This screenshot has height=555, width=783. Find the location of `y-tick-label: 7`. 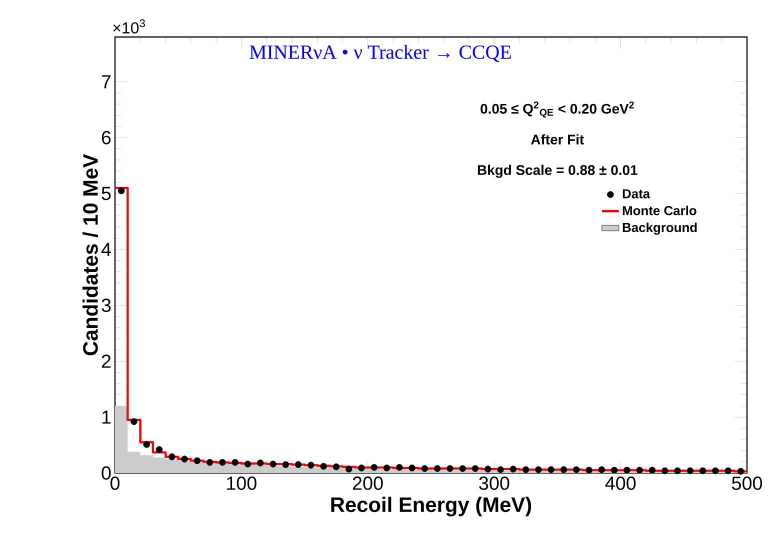

y-tick-label: 7 is located at coordinates (106, 81).